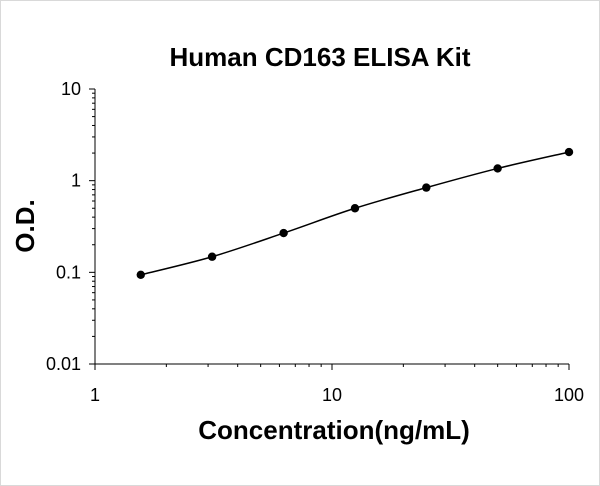  What do you see at coordinates (95, 395) in the screenshot?
I see `x-tick-label: 1` at bounding box center [95, 395].